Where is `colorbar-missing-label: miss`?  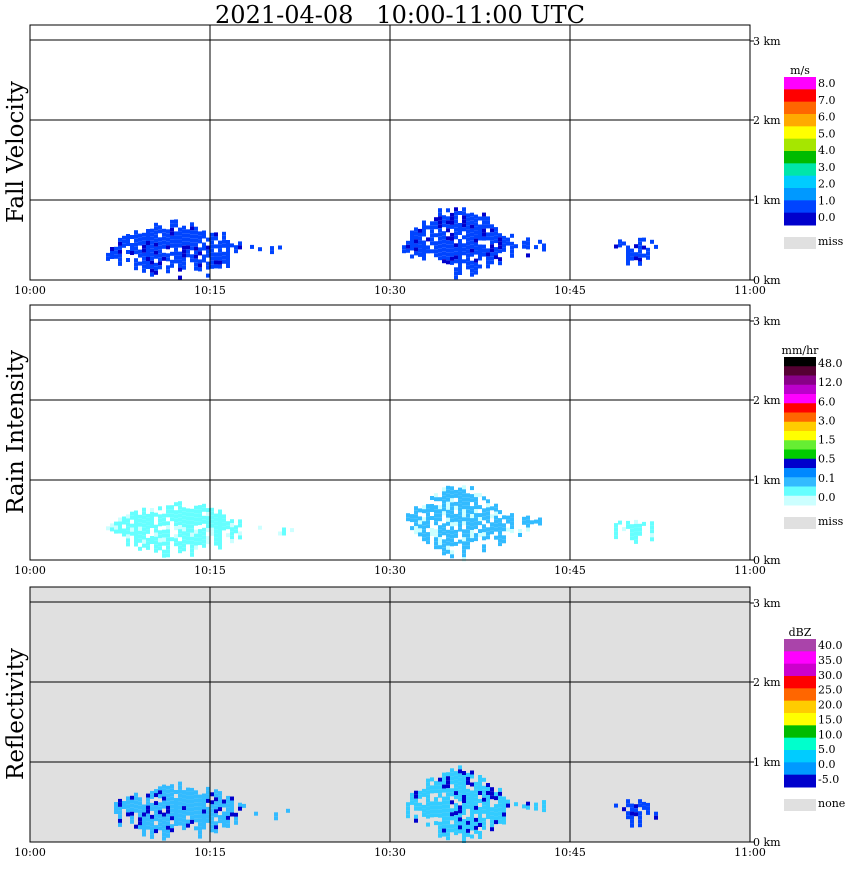 colorbar-missing-label: miss is located at coordinates (831, 521).